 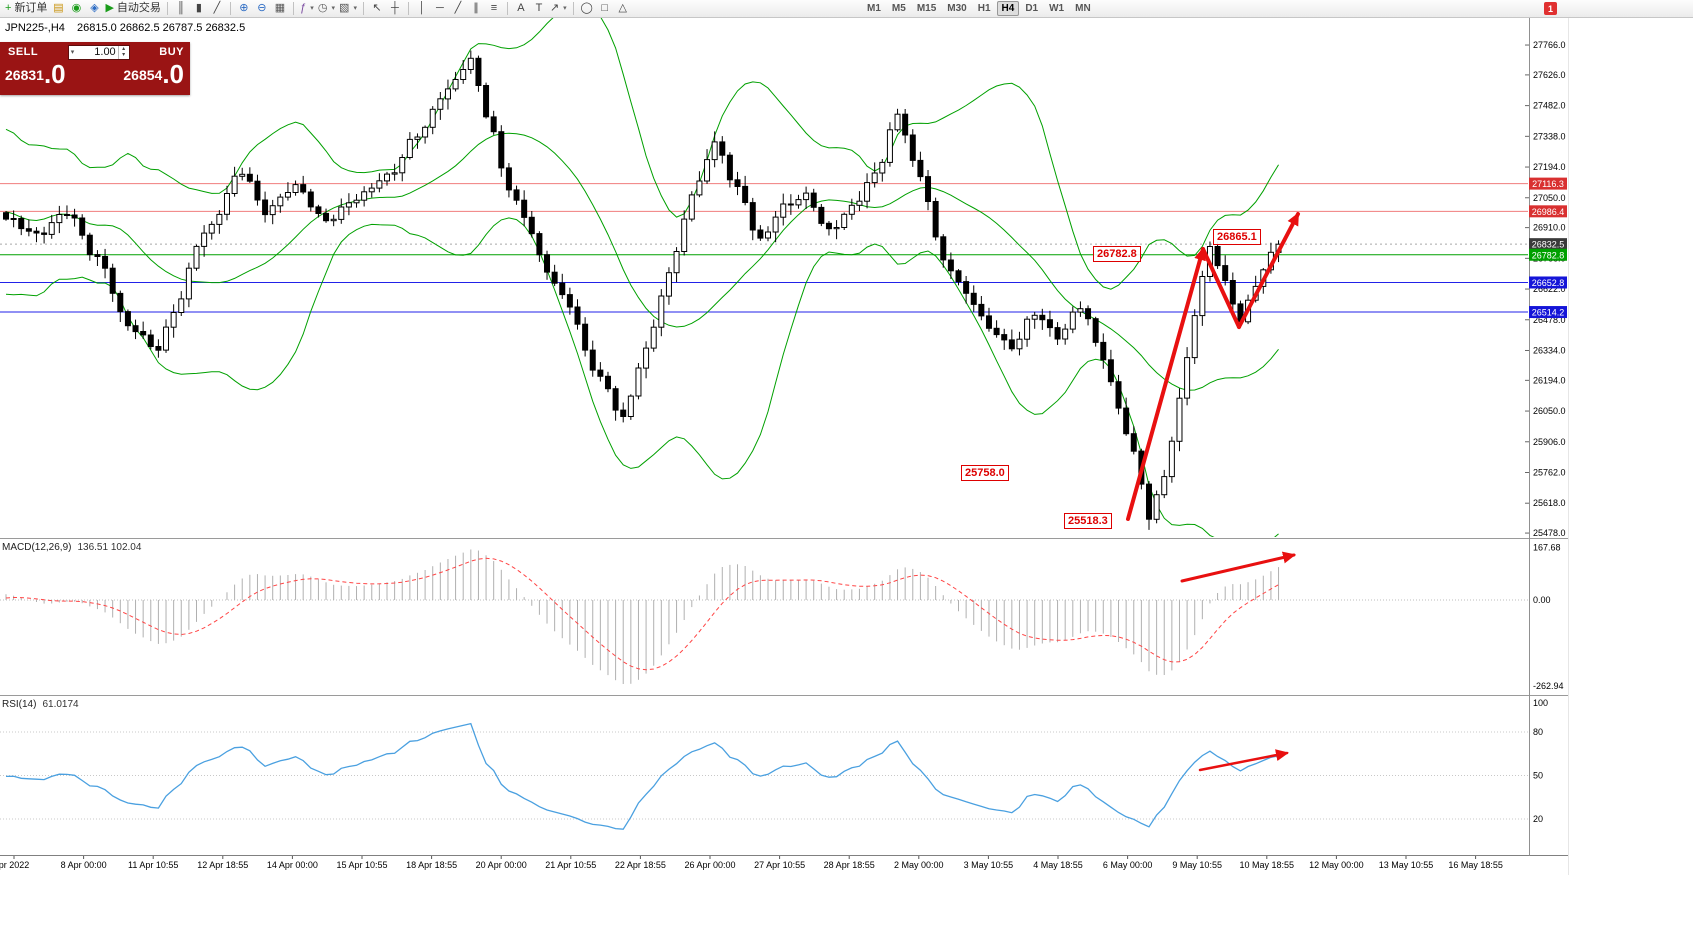 What do you see at coordinates (171, 52) in the screenshot?
I see `buy-button: BUY` at bounding box center [171, 52].